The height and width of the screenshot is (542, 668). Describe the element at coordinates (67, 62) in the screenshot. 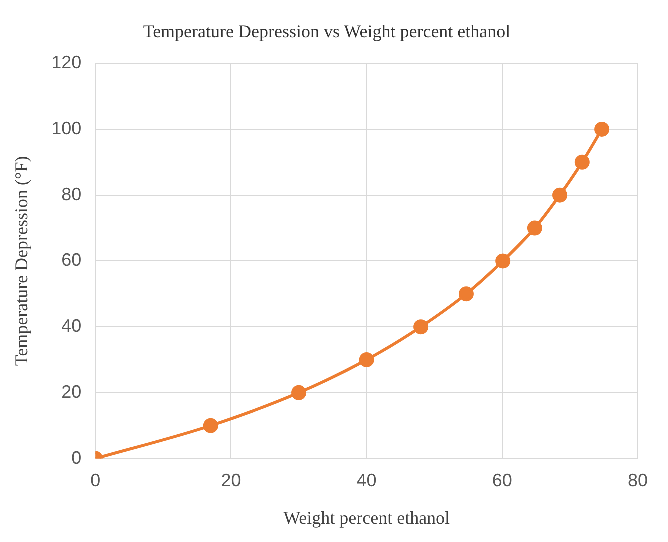

I see `y-tick-label: 120` at that location.